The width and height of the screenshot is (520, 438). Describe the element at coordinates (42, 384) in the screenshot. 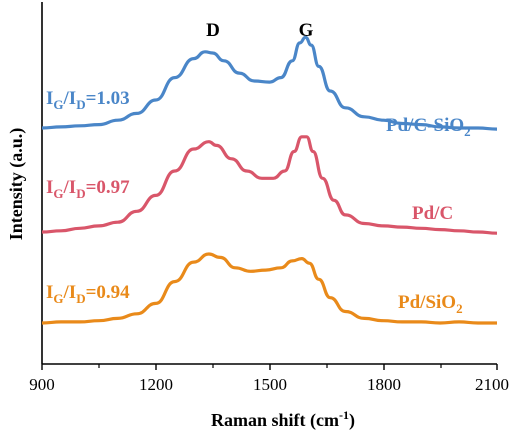

I see `x-tick-label: 900` at that location.